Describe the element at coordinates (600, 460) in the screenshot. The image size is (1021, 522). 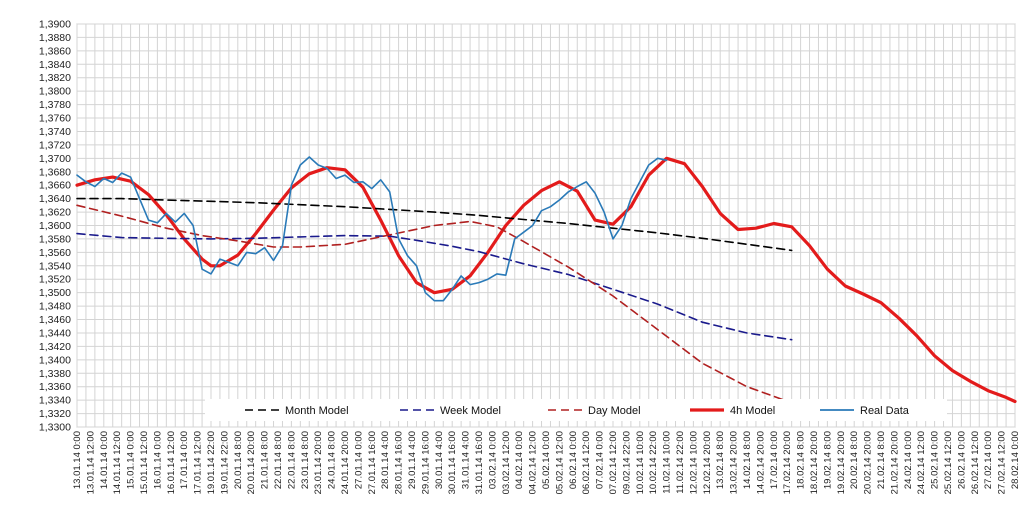
I see `x-tick-label: 07.02.14 0:00` at that location.